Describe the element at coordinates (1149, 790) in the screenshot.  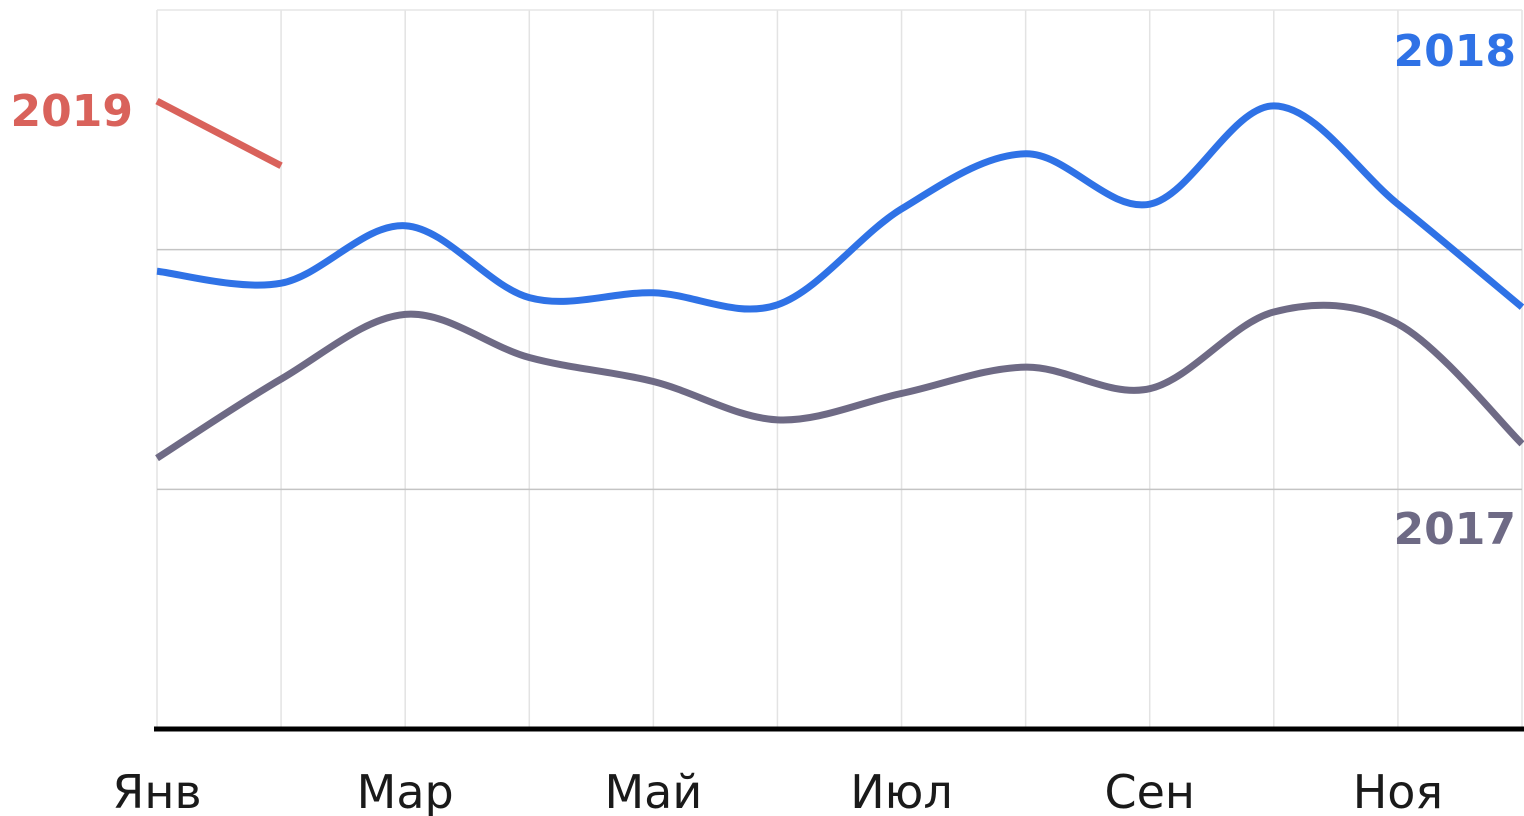
I see `x-tick-label: Сен` at that location.